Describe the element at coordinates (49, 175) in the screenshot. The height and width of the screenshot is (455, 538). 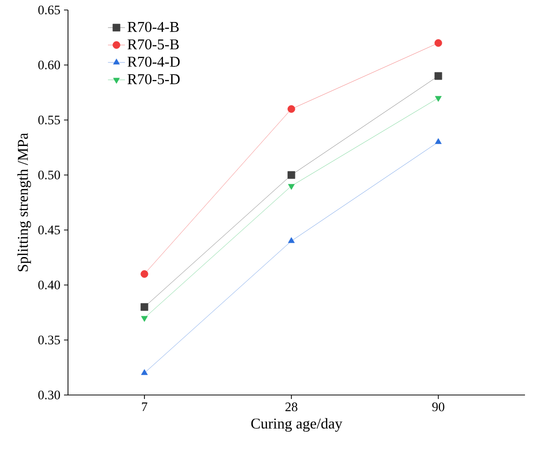
I see `y-tick-label: 0.50` at that location.